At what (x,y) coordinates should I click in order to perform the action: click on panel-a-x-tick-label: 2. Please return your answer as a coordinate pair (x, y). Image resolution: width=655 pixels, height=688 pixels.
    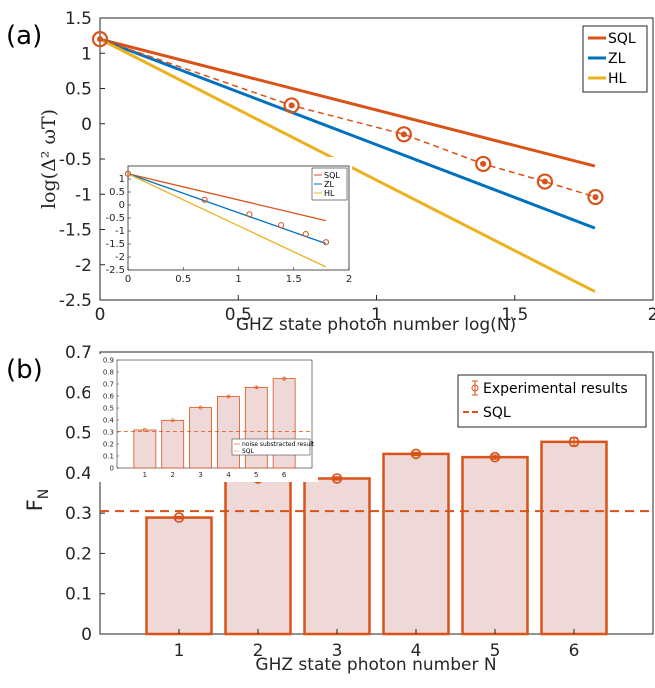
    Looking at the image, I should click on (651, 315).